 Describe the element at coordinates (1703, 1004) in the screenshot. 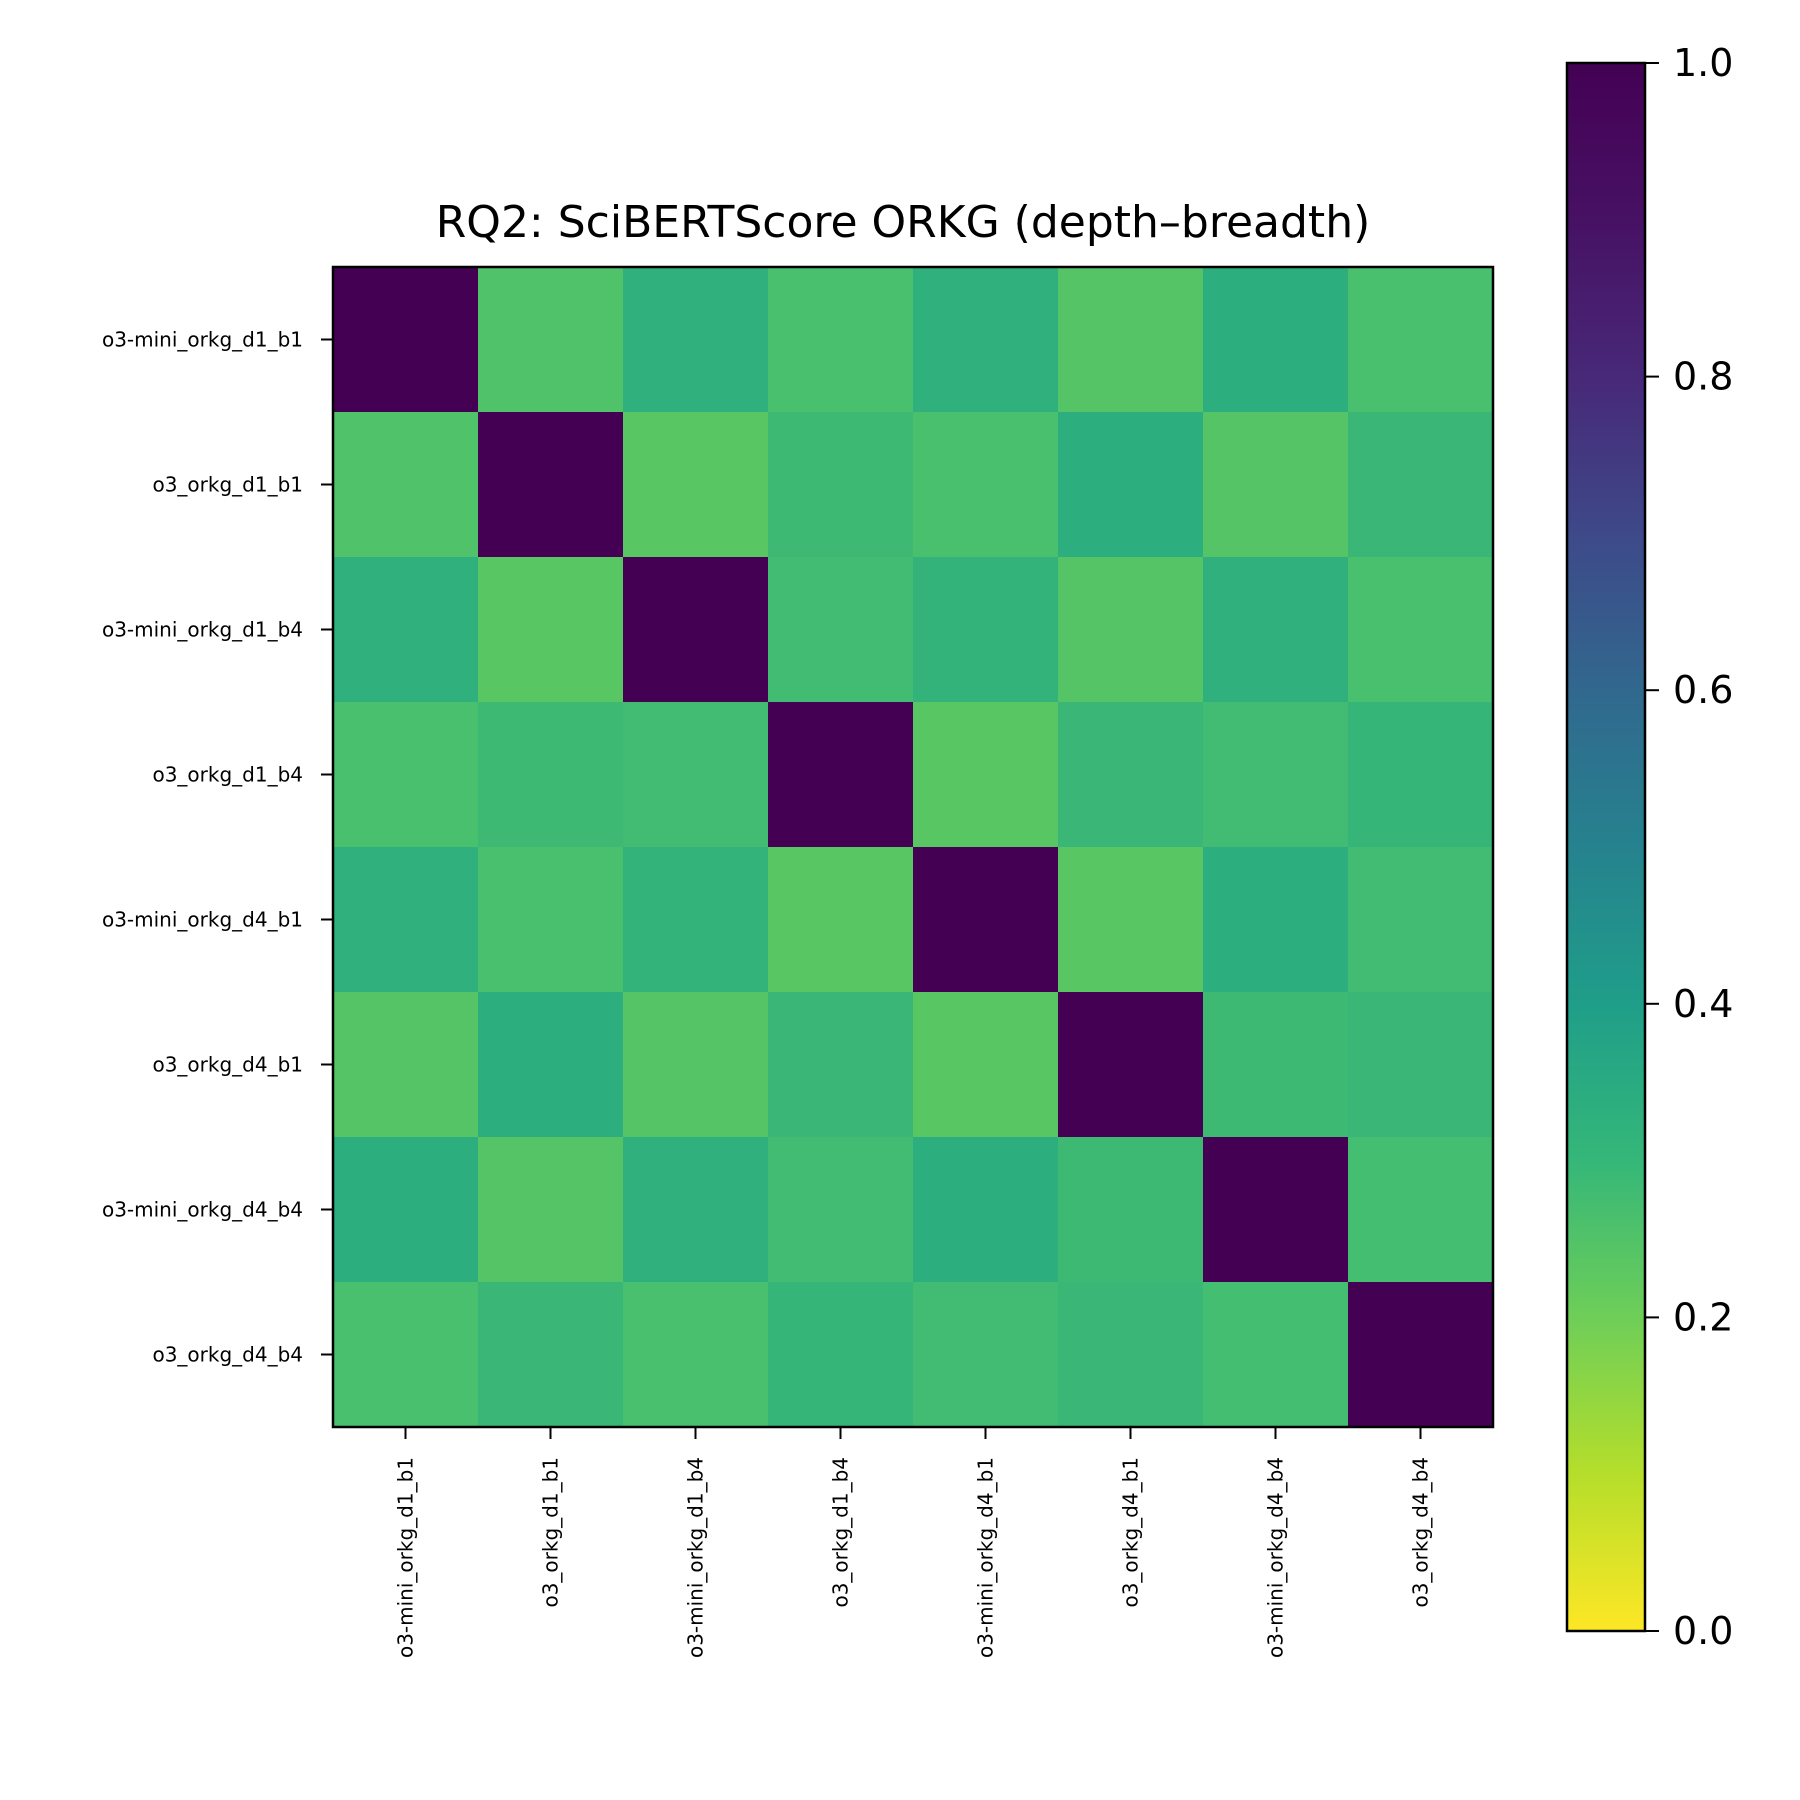

I see `colorbar-tick-label: 0.4` at that location.